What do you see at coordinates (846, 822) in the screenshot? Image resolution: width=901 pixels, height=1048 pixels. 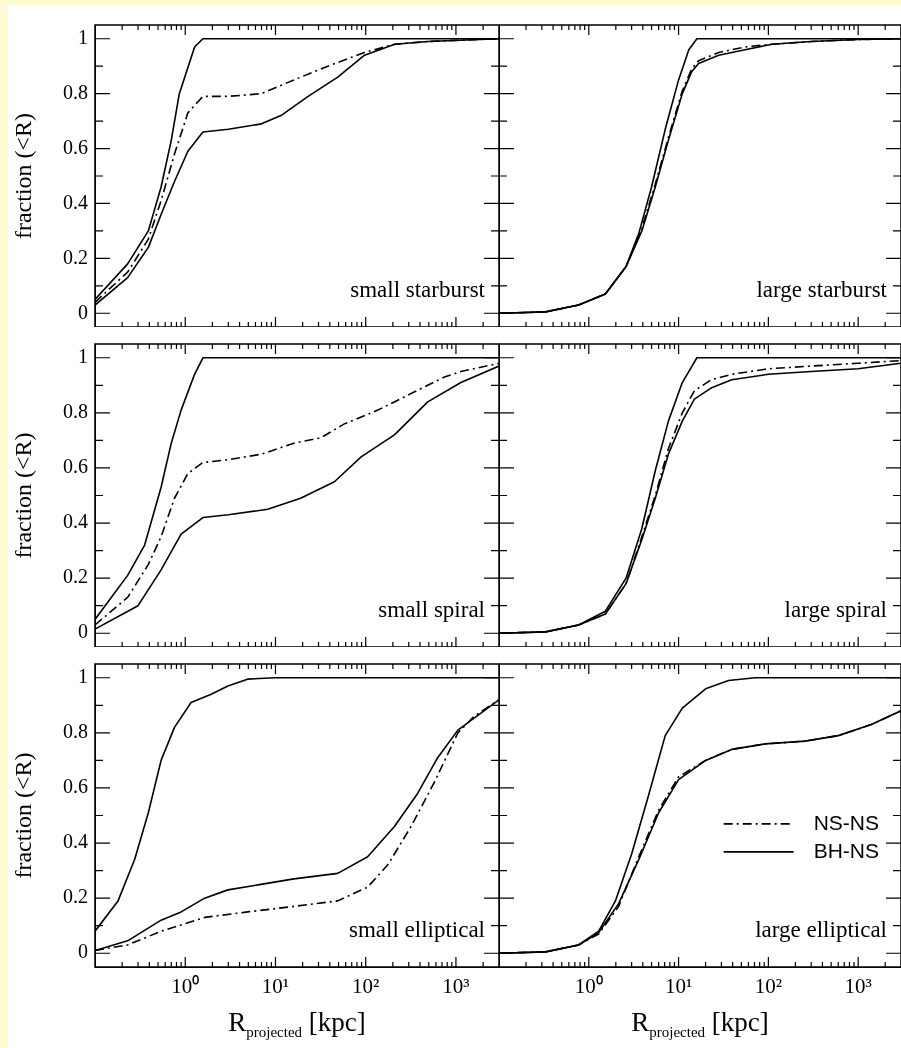 I see `legend-label: NS-NS` at bounding box center [846, 822].